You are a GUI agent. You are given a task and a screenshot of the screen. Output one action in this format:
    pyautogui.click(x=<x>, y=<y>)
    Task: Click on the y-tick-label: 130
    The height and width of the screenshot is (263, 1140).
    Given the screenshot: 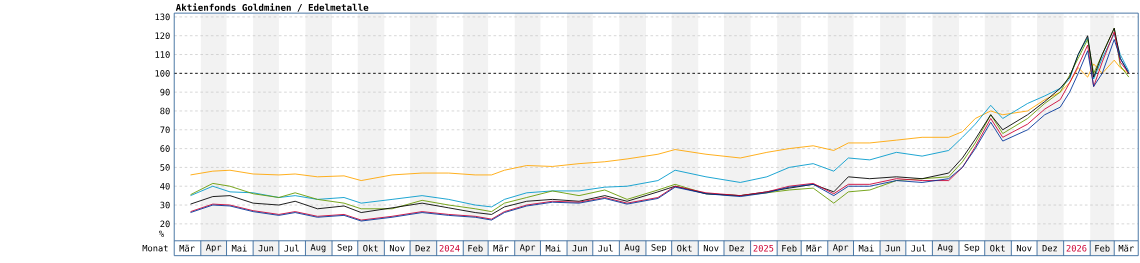 What is the action you would take?
    pyautogui.click(x=162, y=17)
    